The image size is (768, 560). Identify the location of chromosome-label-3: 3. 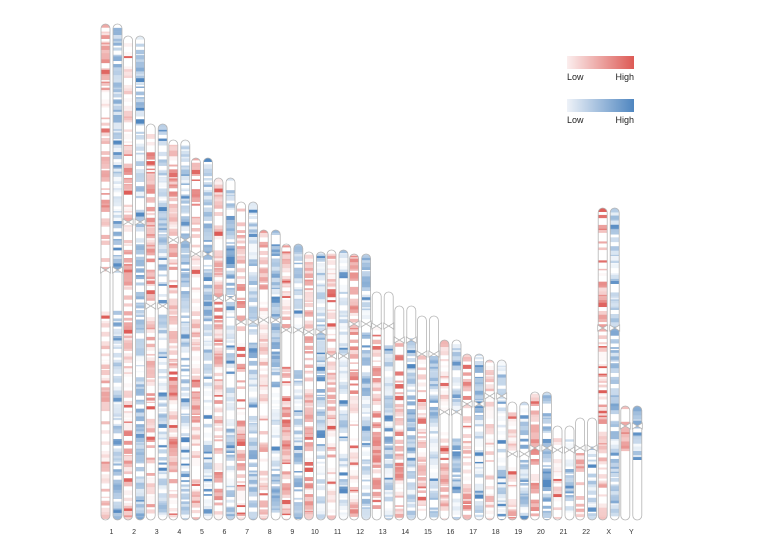
(157, 532).